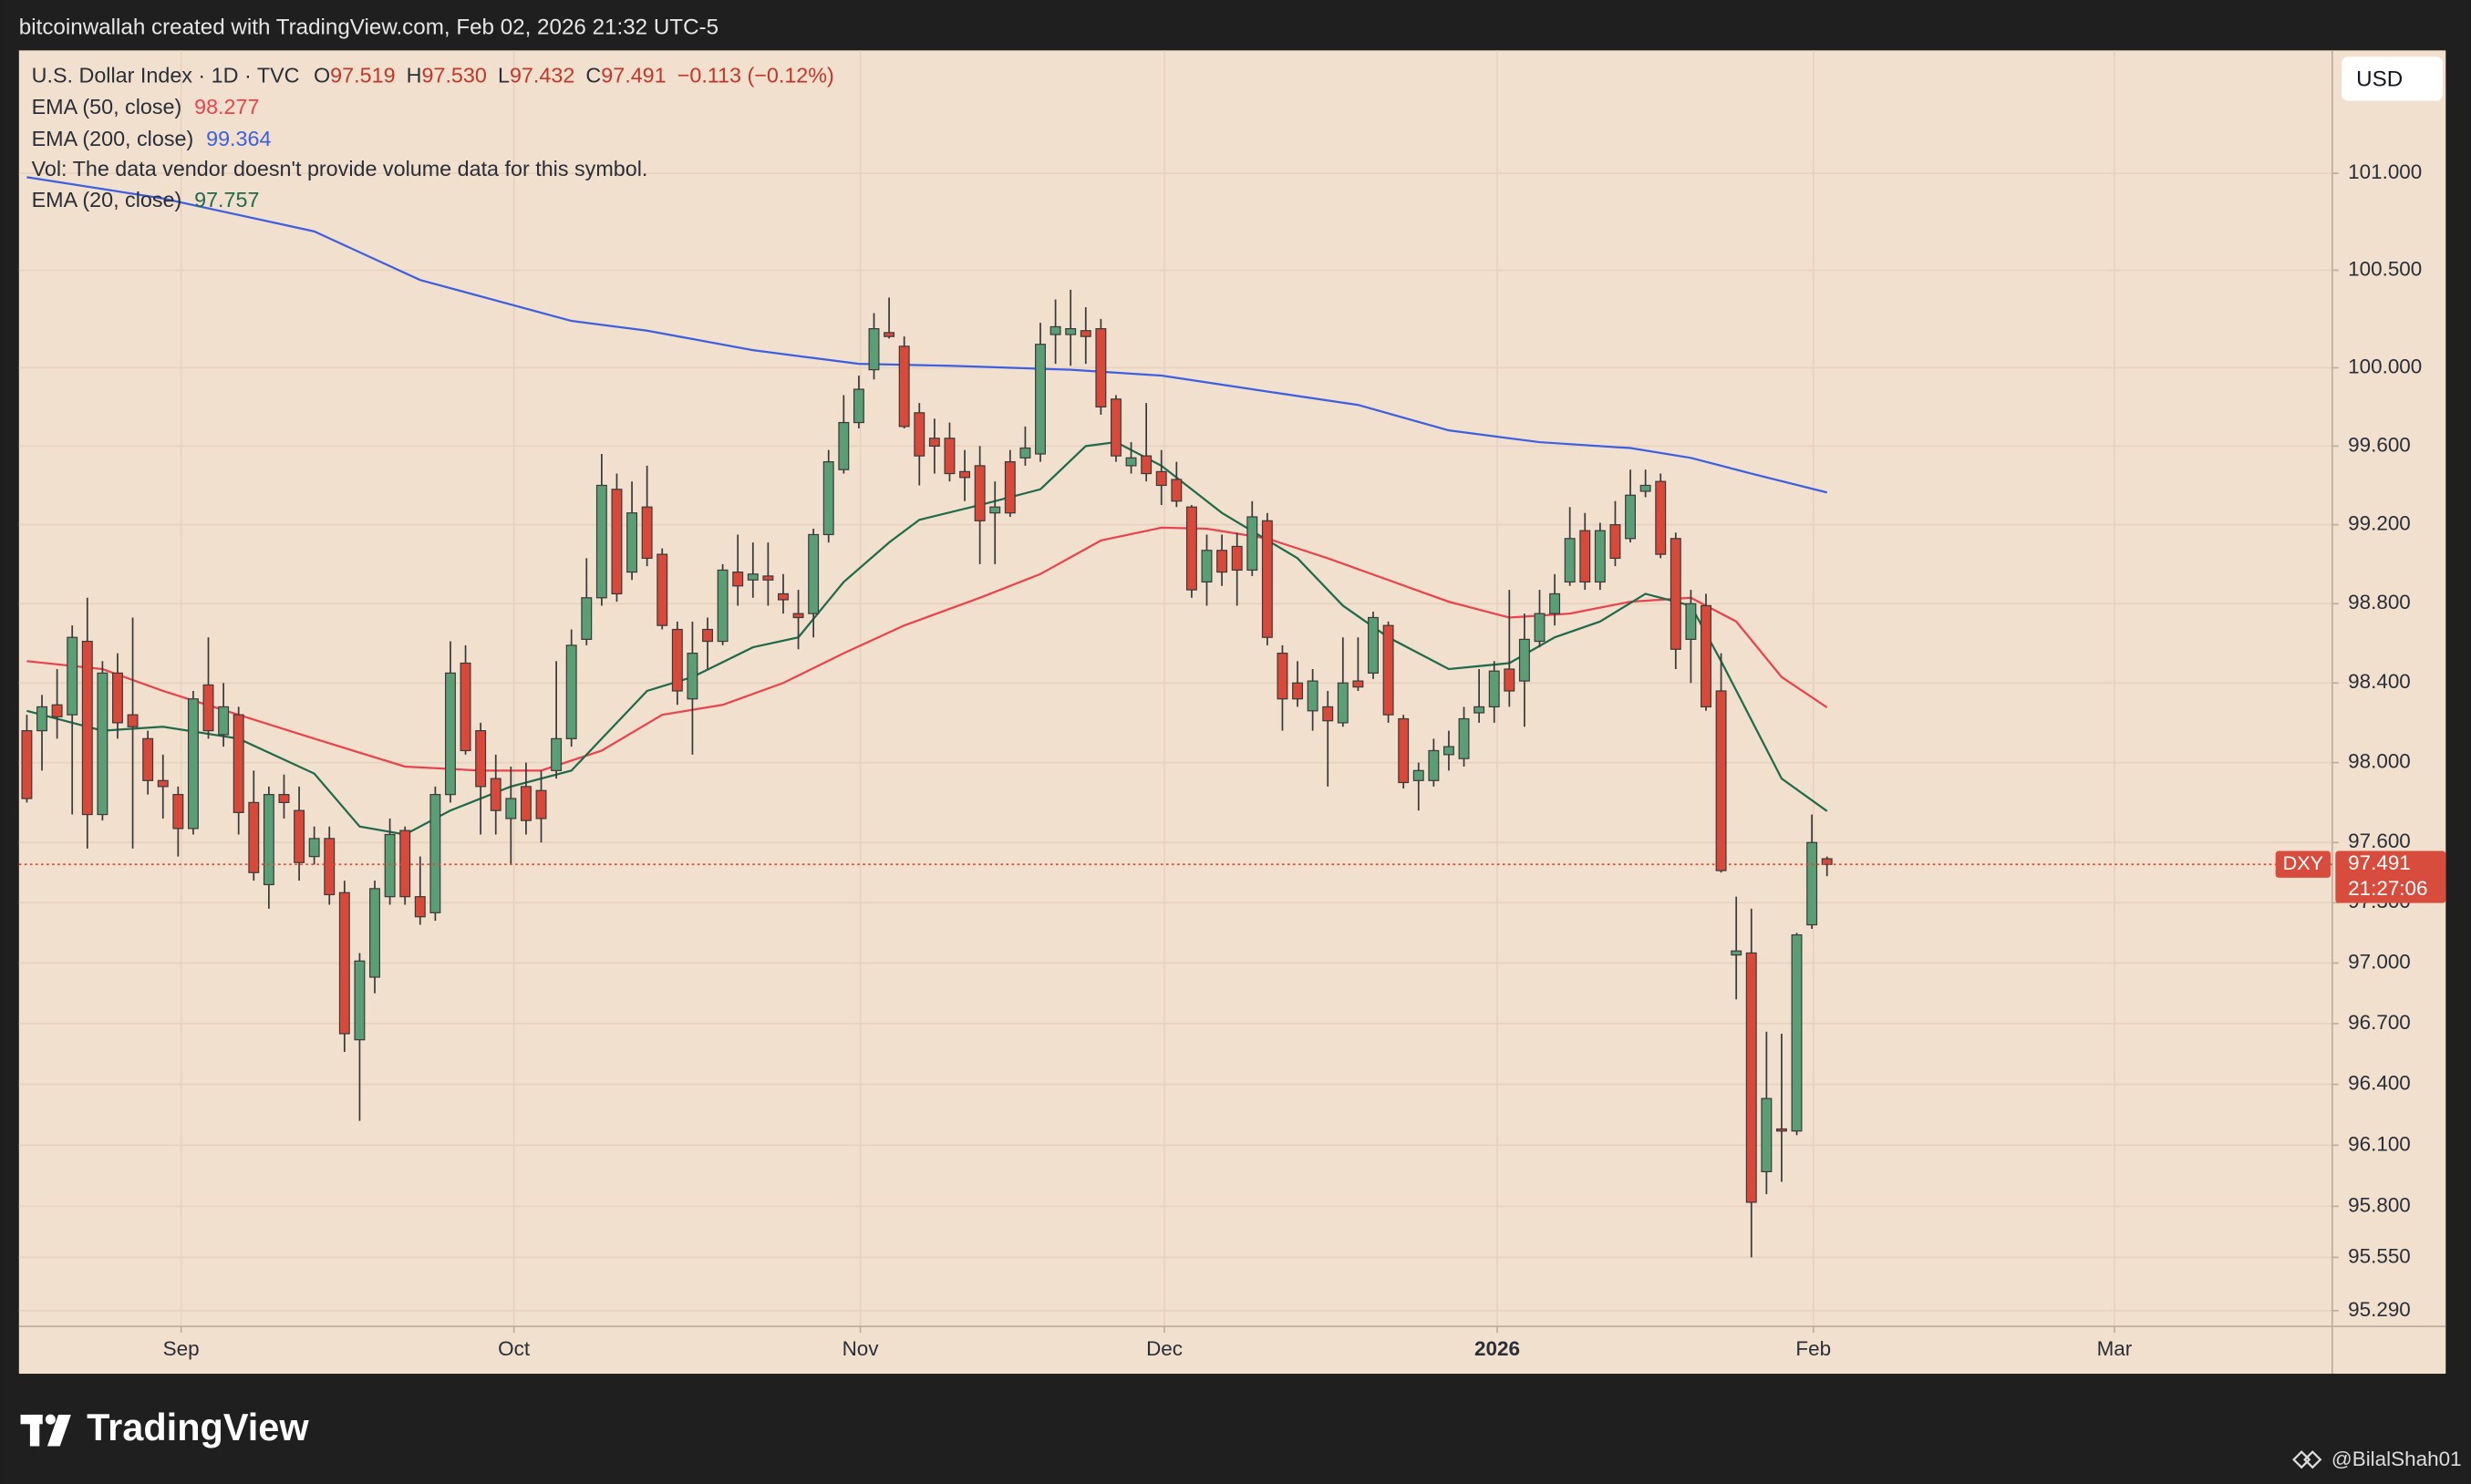 The width and height of the screenshot is (2471, 1484). What do you see at coordinates (322, 76) in the screenshot?
I see `ohlc-key: O` at bounding box center [322, 76].